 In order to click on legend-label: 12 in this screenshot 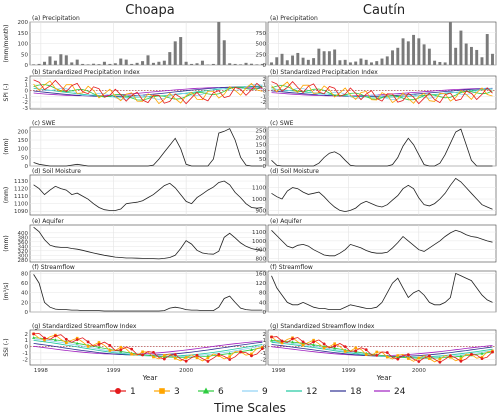, I will do `click(311, 392)`.